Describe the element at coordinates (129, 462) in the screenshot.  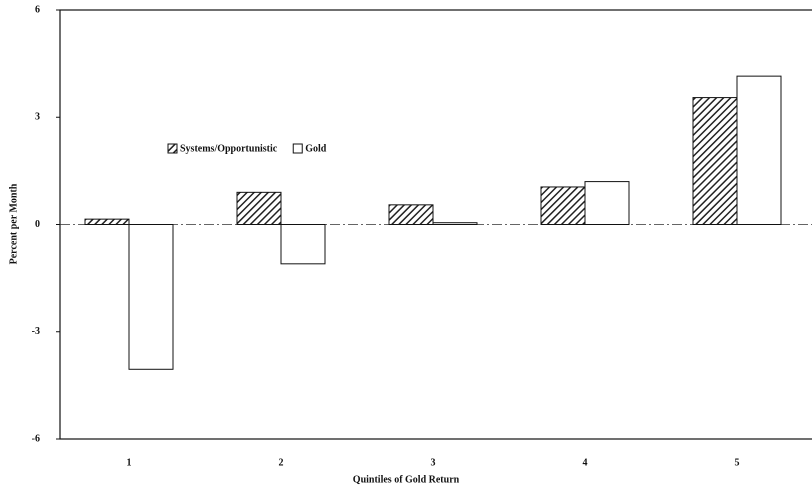
I see `x-tick-label: 1` at that location.